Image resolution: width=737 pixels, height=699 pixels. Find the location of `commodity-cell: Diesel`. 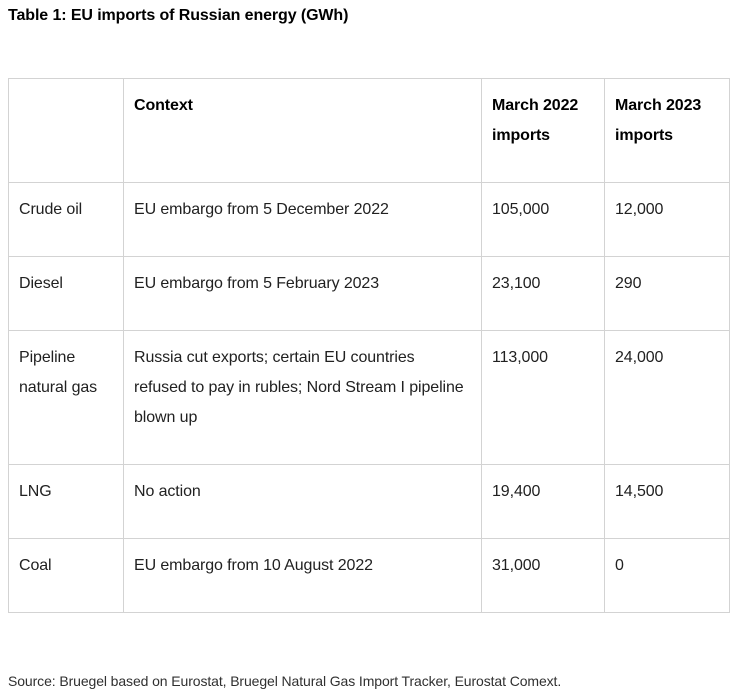

commodity-cell: Diesel is located at coordinates (66, 293).